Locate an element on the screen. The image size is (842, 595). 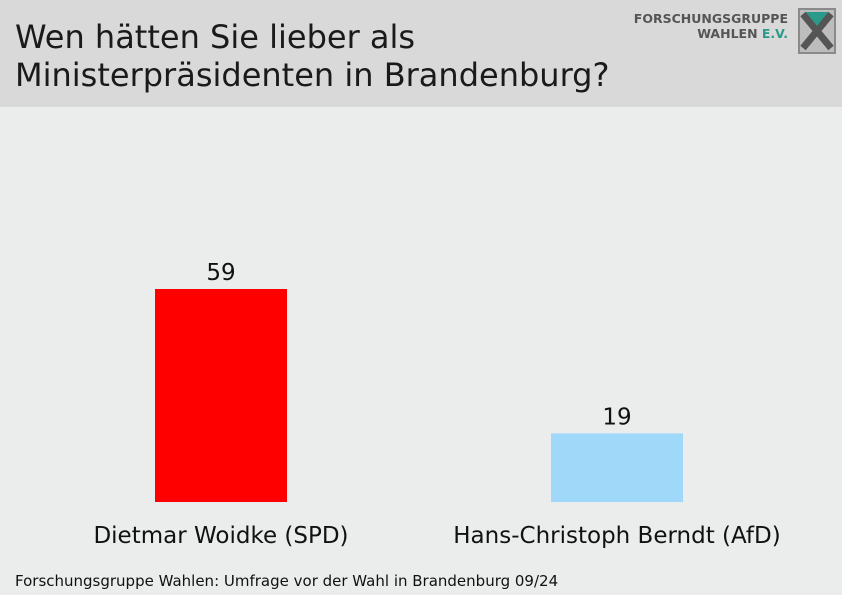
logo: FORSCHUNGSGRUPPE WAHLEN E.V. is located at coordinates (735, 32).